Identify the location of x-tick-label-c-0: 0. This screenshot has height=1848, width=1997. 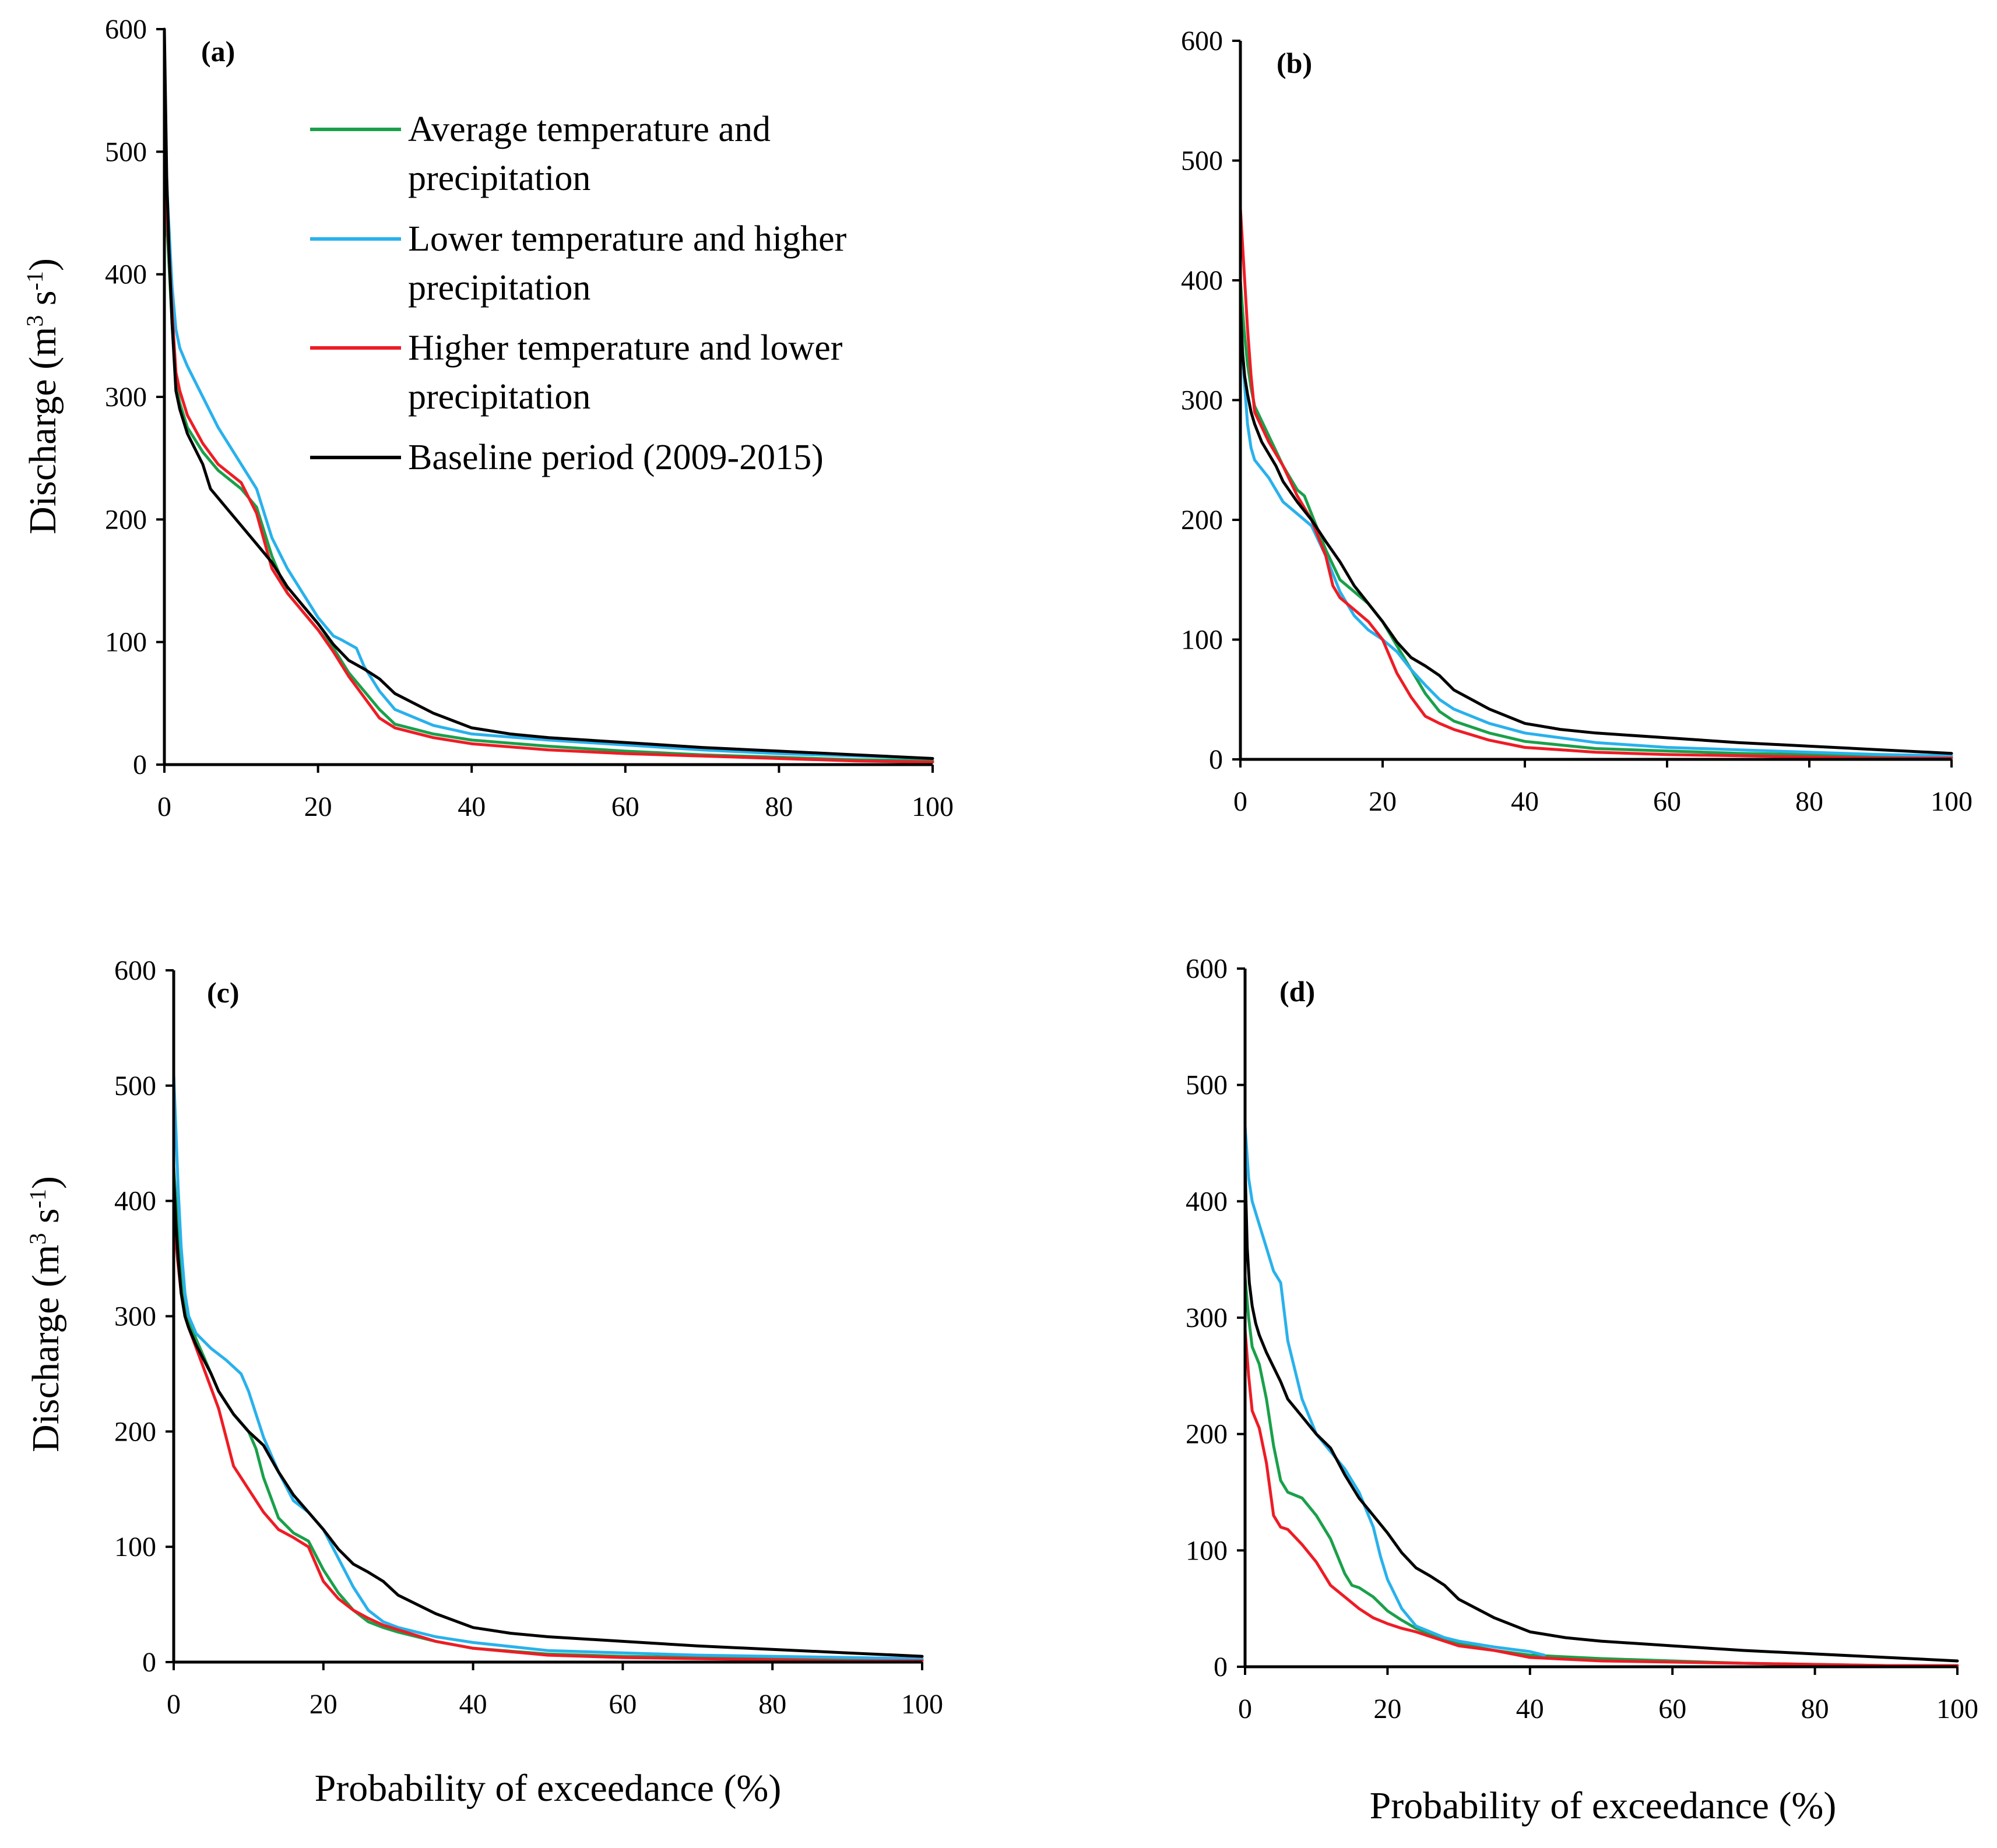
(174, 1704).